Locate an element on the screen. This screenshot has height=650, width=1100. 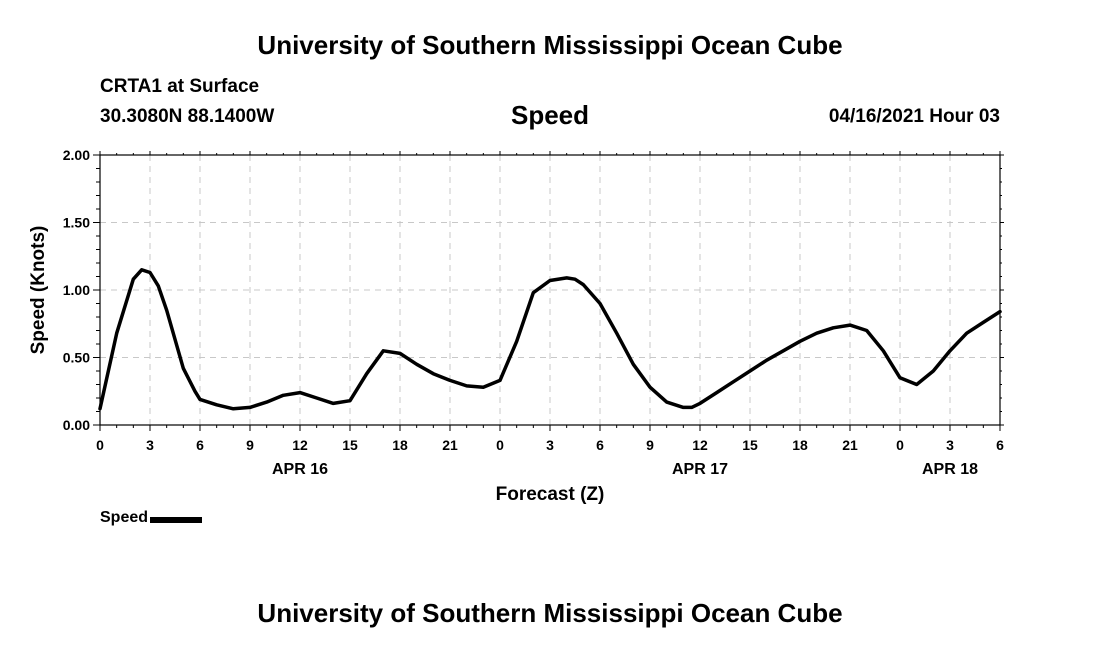
y-tick-label: 0.50 is located at coordinates (76, 358).